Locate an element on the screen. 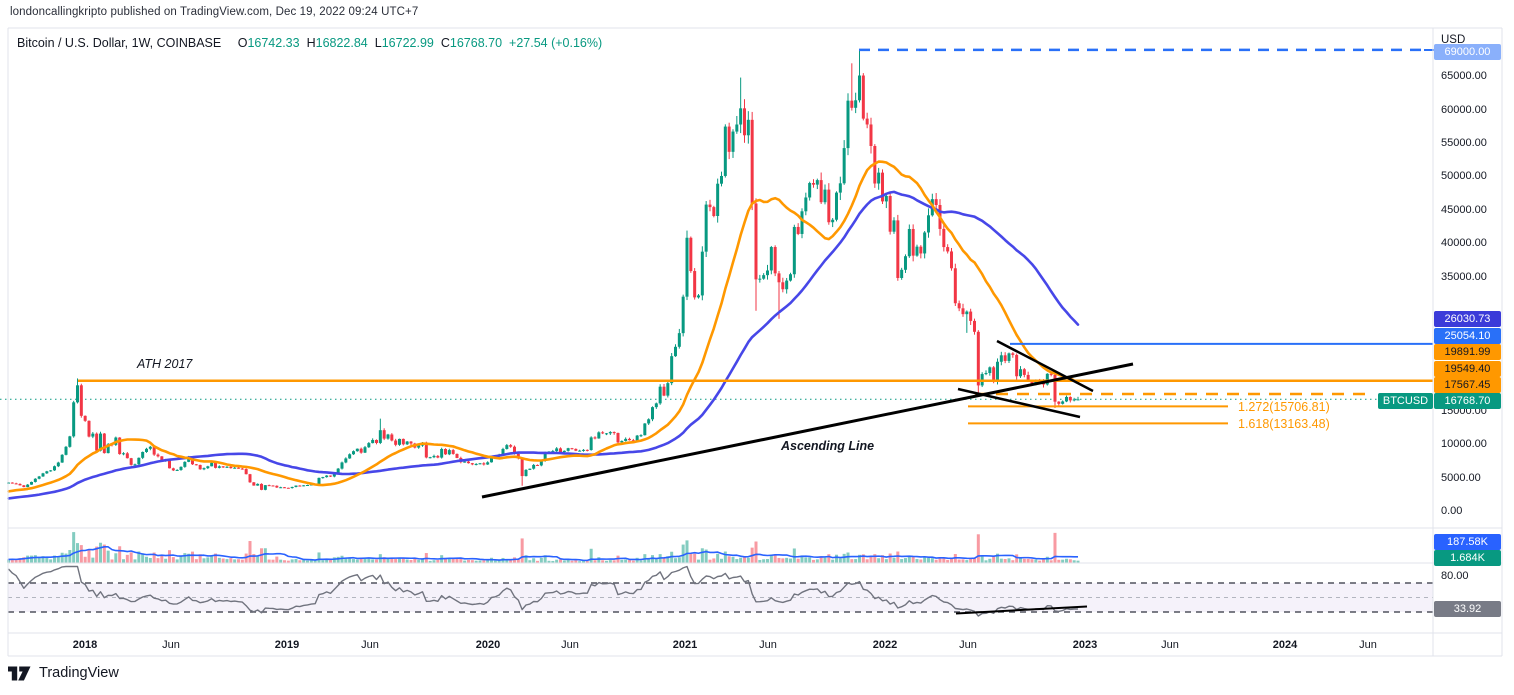 The width and height of the screenshot is (1514, 695). fib-1618-label: 1.618(13163.48) is located at coordinates (1284, 424).